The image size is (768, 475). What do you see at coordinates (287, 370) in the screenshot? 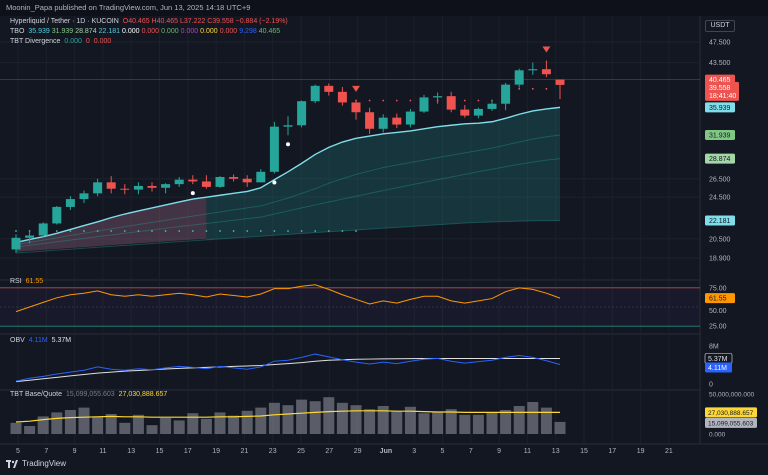
I see `obv-ma-line` at bounding box center [287, 370].